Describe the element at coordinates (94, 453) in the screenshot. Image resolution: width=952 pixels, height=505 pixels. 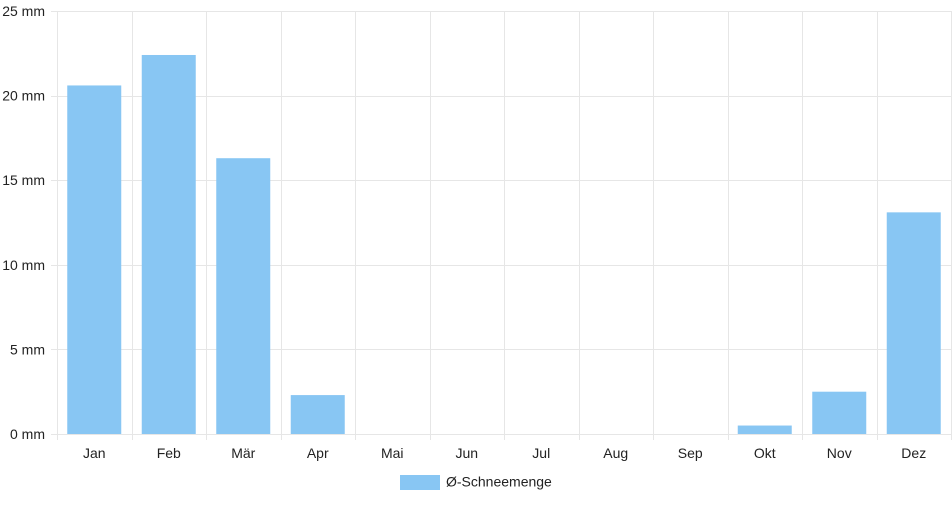
I see `x-tick-label: Jan` at that location.